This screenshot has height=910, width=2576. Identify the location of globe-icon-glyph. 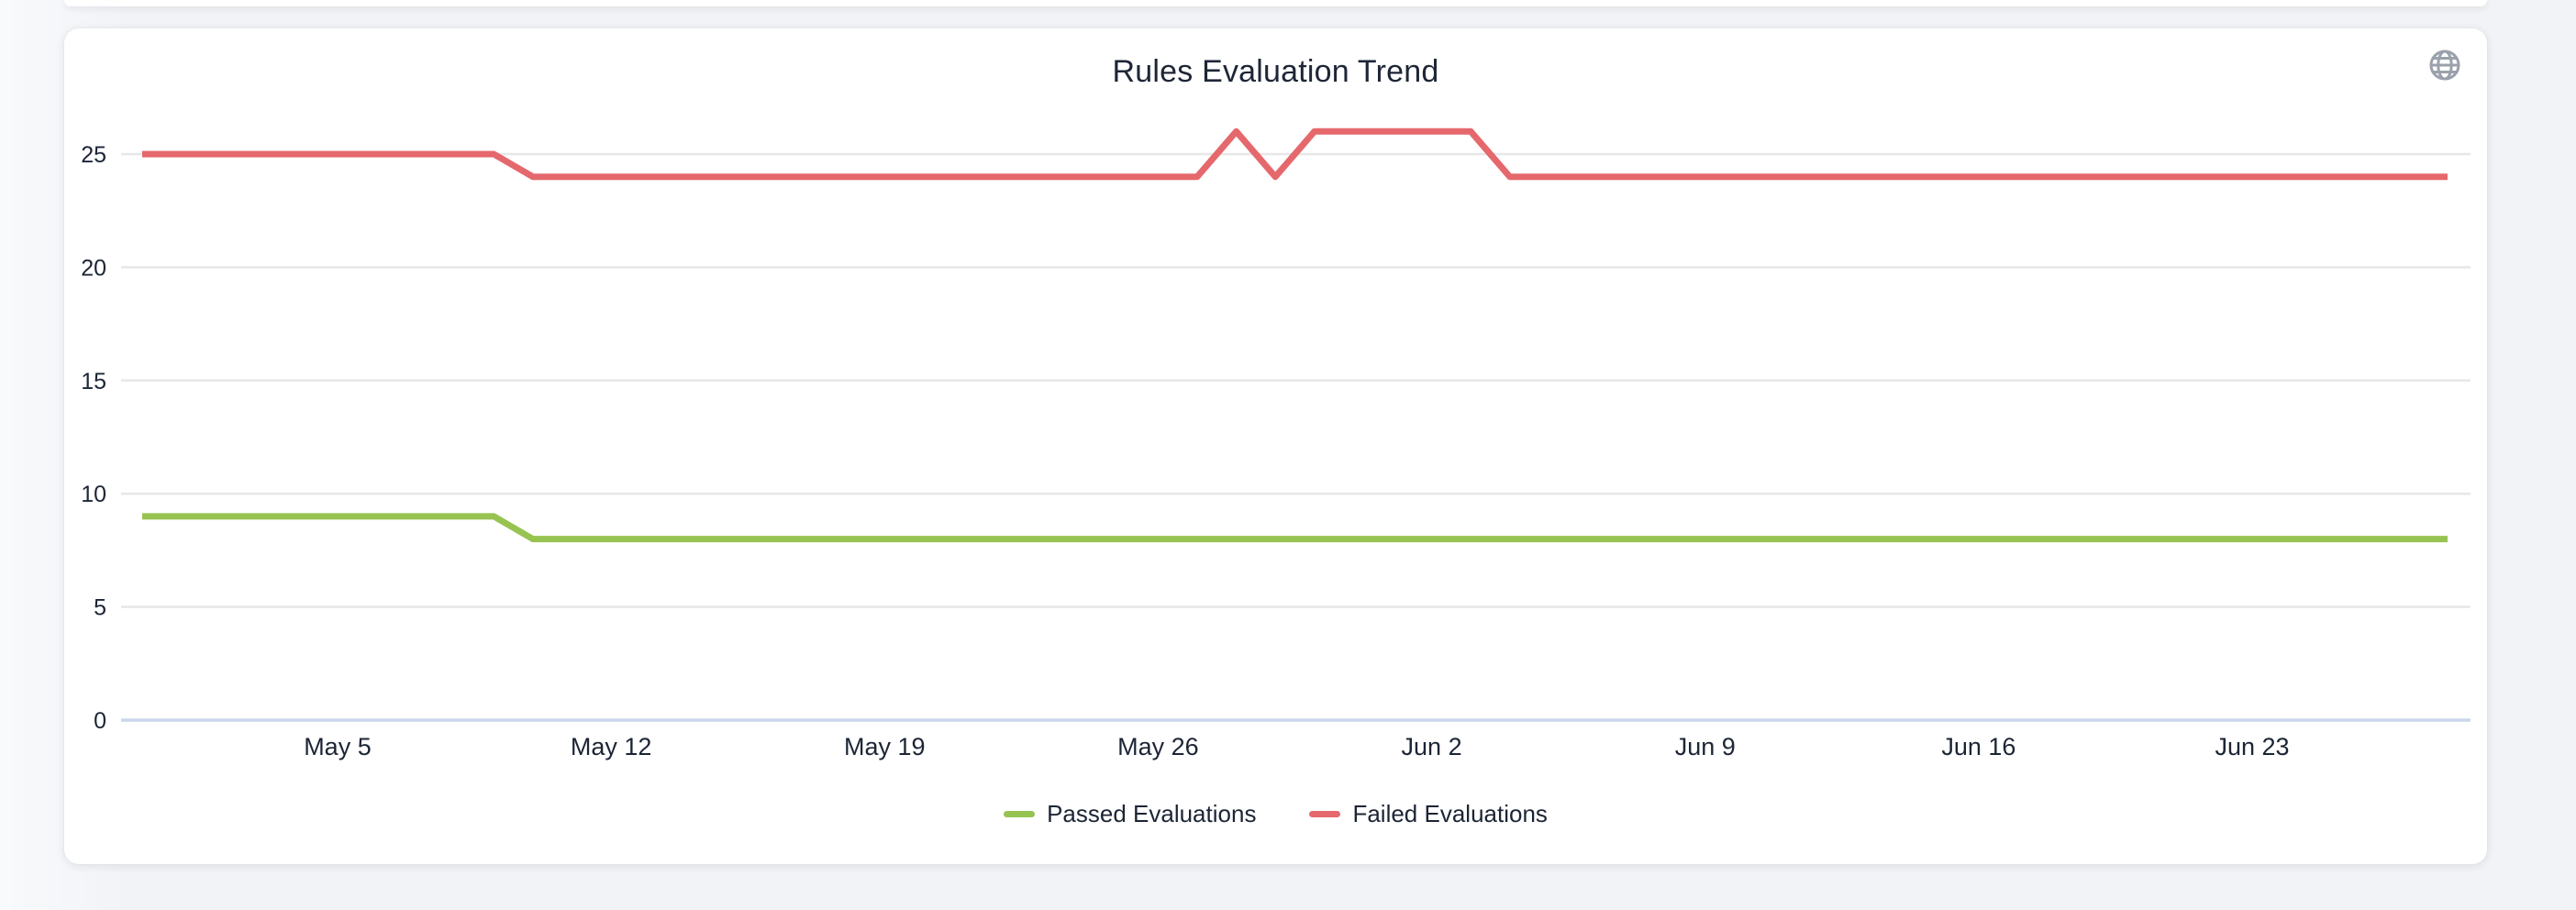
(2444, 65).